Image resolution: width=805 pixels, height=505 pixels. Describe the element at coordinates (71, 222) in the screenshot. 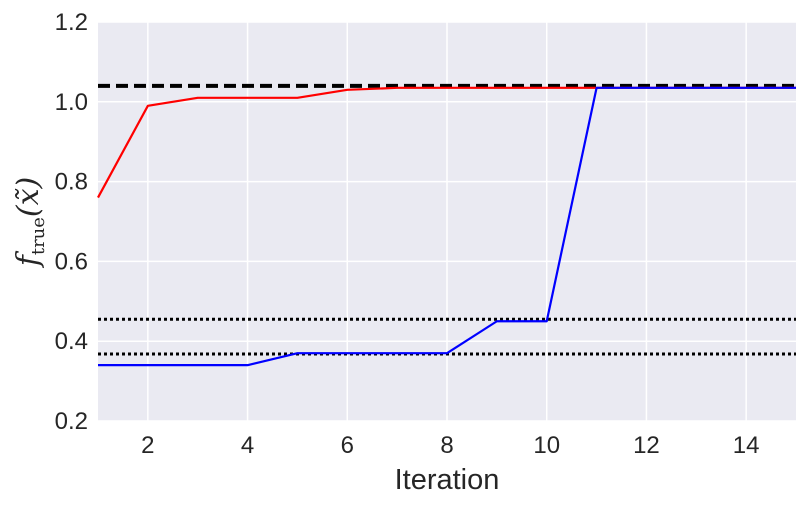

I see `y-tick-labels: 0.2 0.4 0.6 0.8 1.0 1.2` at that location.